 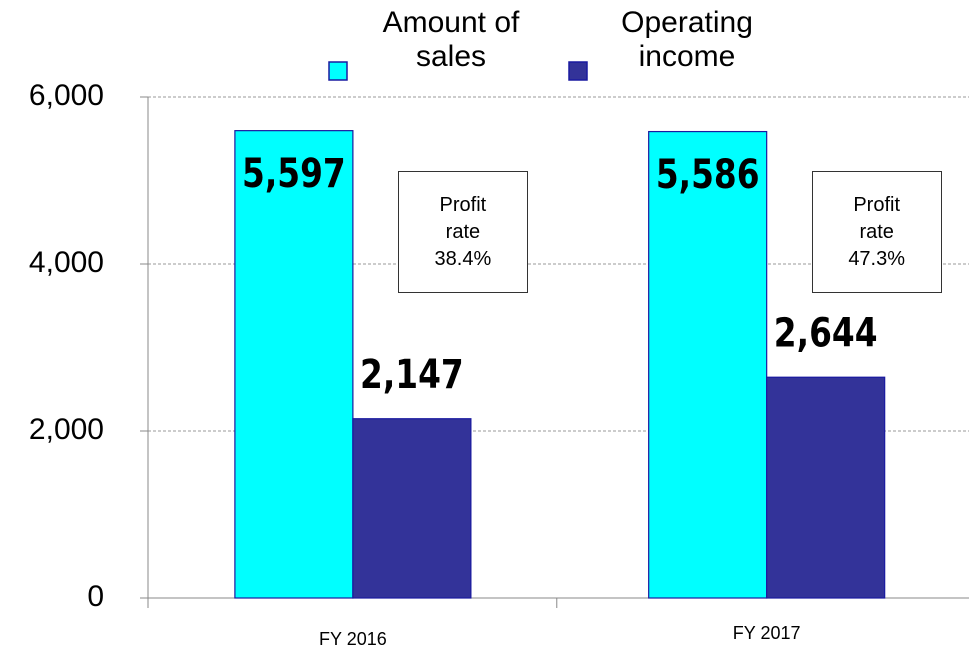 What do you see at coordinates (767, 633) in the screenshot?
I see `x-tick-label: FY 2017` at bounding box center [767, 633].